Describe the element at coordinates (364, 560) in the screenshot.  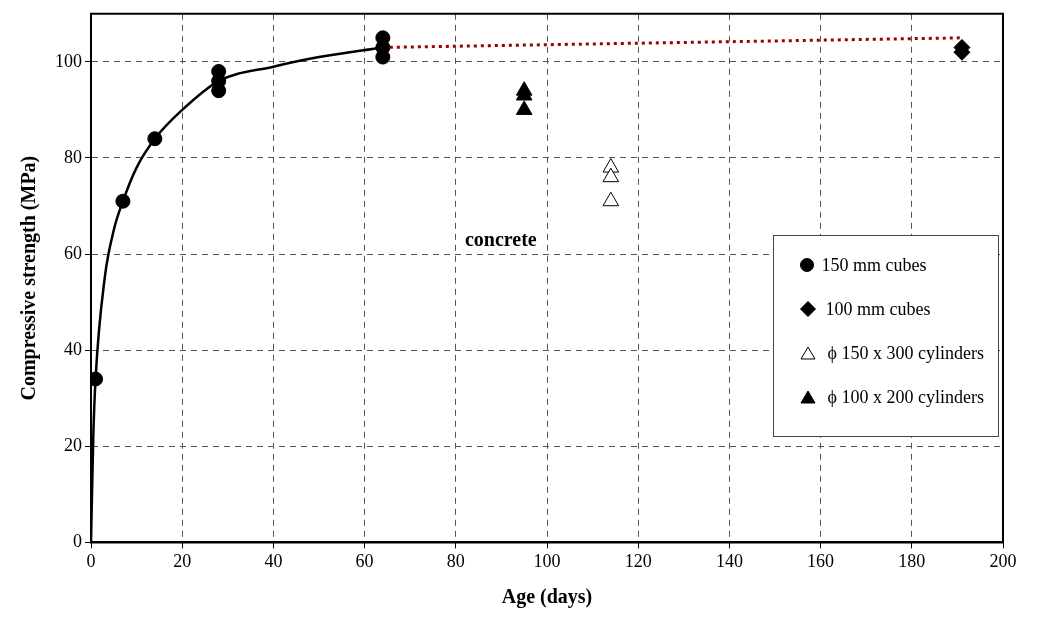
I see `x-tick-label: 60` at that location.